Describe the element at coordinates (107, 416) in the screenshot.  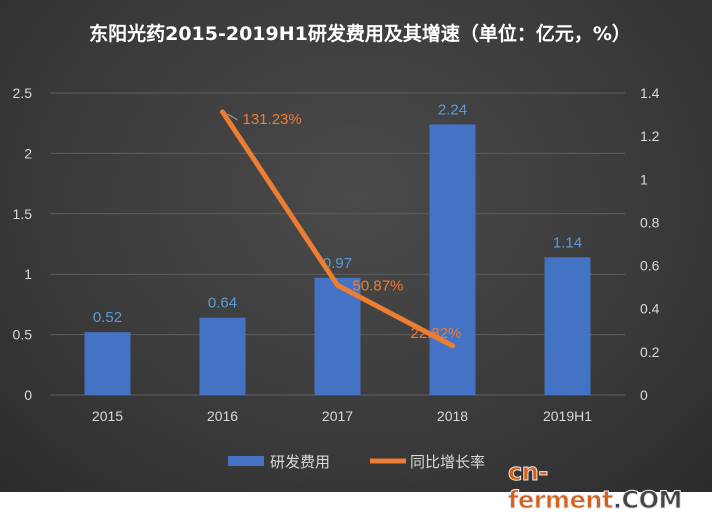
I see `x-axis-tick: 2015` at that location.